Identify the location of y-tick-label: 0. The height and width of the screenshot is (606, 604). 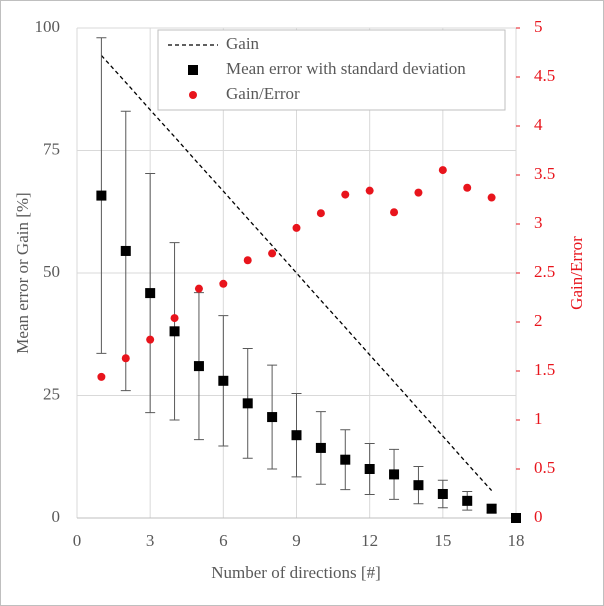
(56, 516).